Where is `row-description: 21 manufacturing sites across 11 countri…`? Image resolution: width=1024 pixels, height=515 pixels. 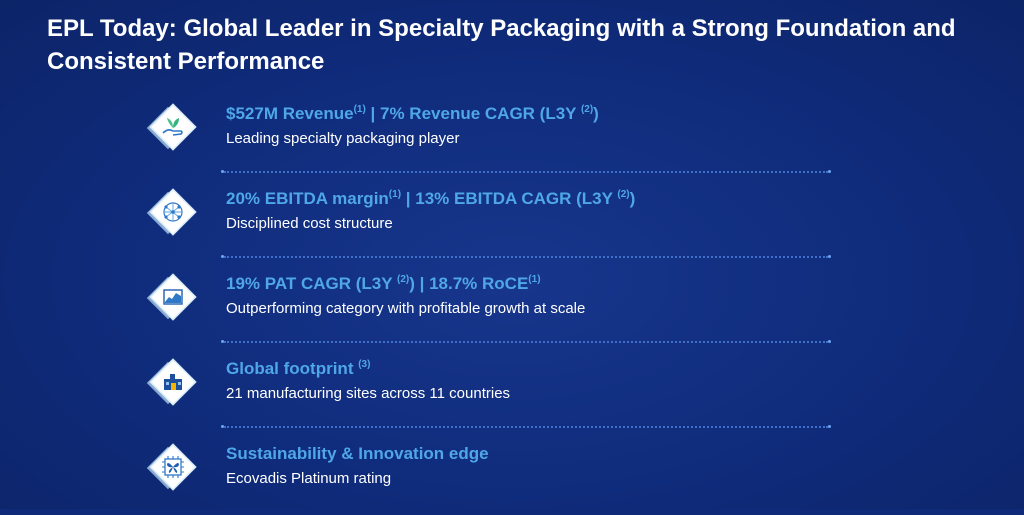 row-description: 21 manufacturing sites across 11 countri… is located at coordinates (368, 393).